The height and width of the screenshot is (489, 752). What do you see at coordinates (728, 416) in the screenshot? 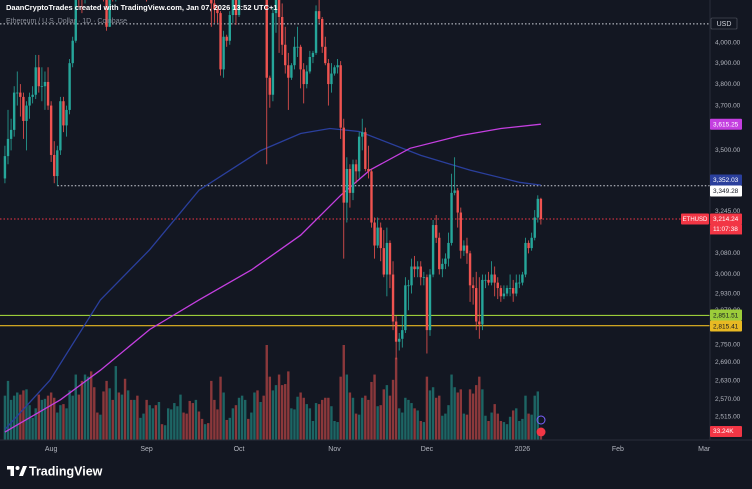
I see `y-tick-label: 2,515.00` at bounding box center [728, 416].